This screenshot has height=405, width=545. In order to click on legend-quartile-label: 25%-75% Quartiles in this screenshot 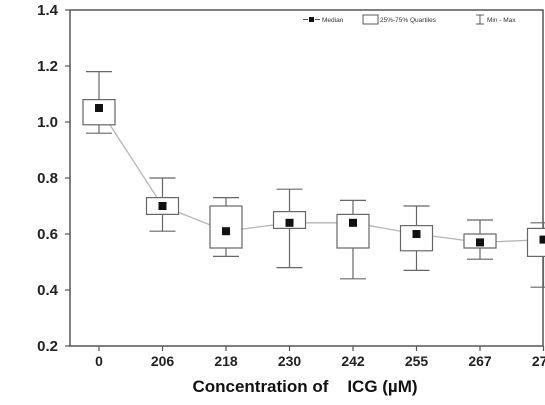, I will do `click(408, 20)`.